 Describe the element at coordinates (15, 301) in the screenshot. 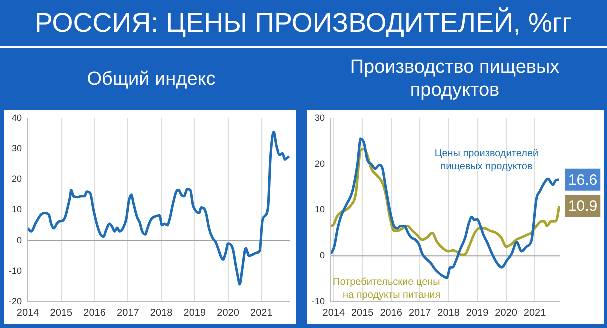

I see `y-tick-label: -20` at that location.